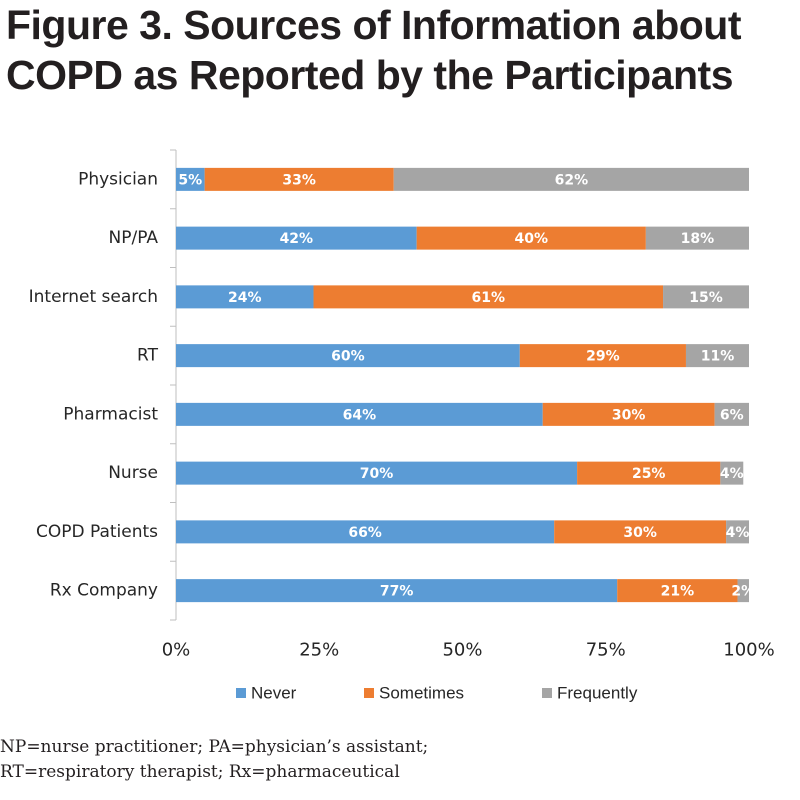 This screenshot has height=800, width=800. Describe the element at coordinates (110, 414) in the screenshot. I see `category-label: Pharmacist` at that location.